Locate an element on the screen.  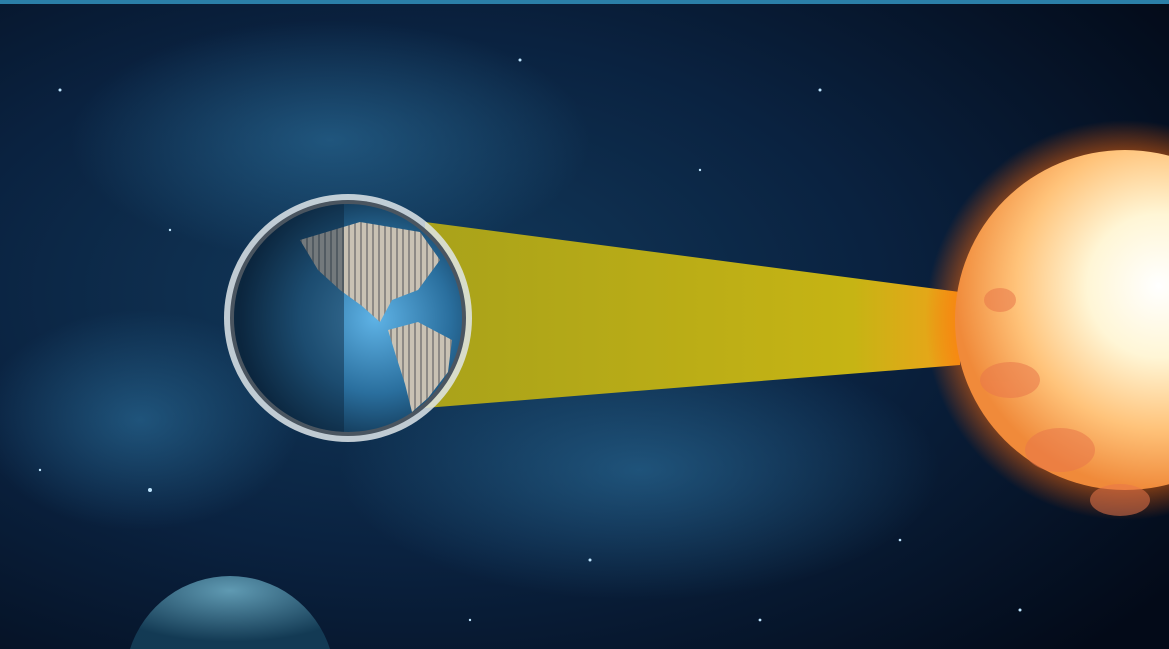
top-edge is located at coordinates (584, 2).